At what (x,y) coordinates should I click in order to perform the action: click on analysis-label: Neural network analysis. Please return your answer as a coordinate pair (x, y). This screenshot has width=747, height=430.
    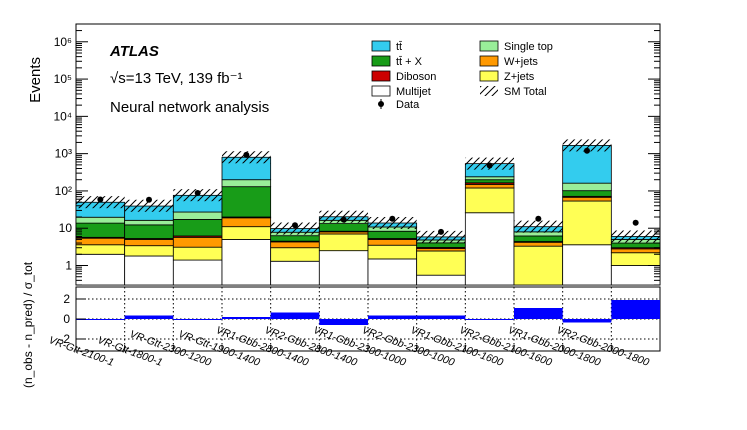
    Looking at the image, I should click on (189, 107).